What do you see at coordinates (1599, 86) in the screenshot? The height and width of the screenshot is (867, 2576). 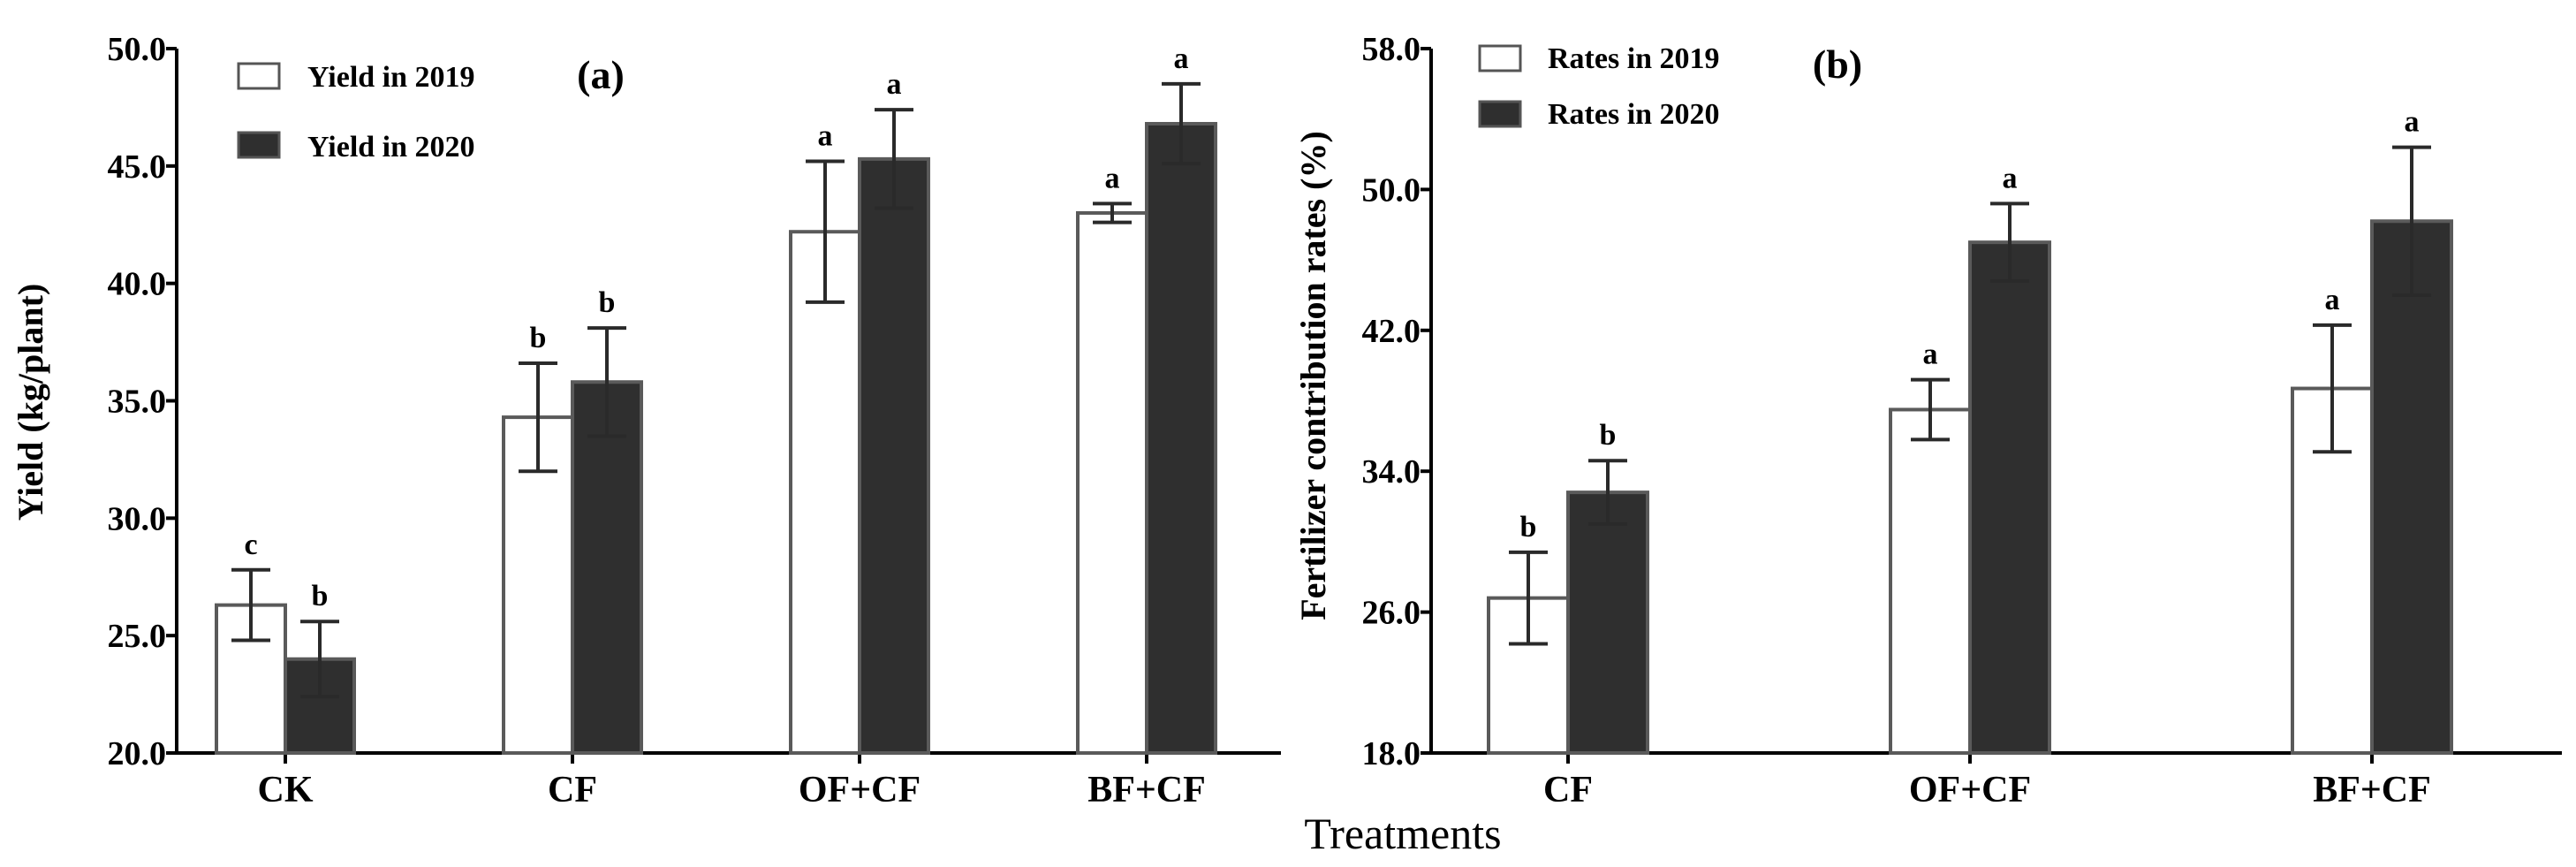 I see `panel-b-legend: Rates in 2019 Rates in 2020` at bounding box center [1599, 86].